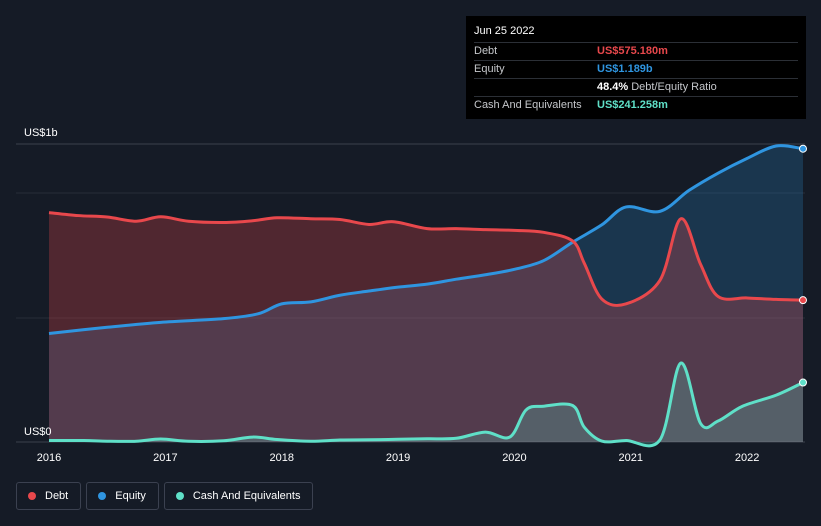 The width and height of the screenshot is (821, 526). I want to click on legend-item-equity: Equity, so click(122, 496).